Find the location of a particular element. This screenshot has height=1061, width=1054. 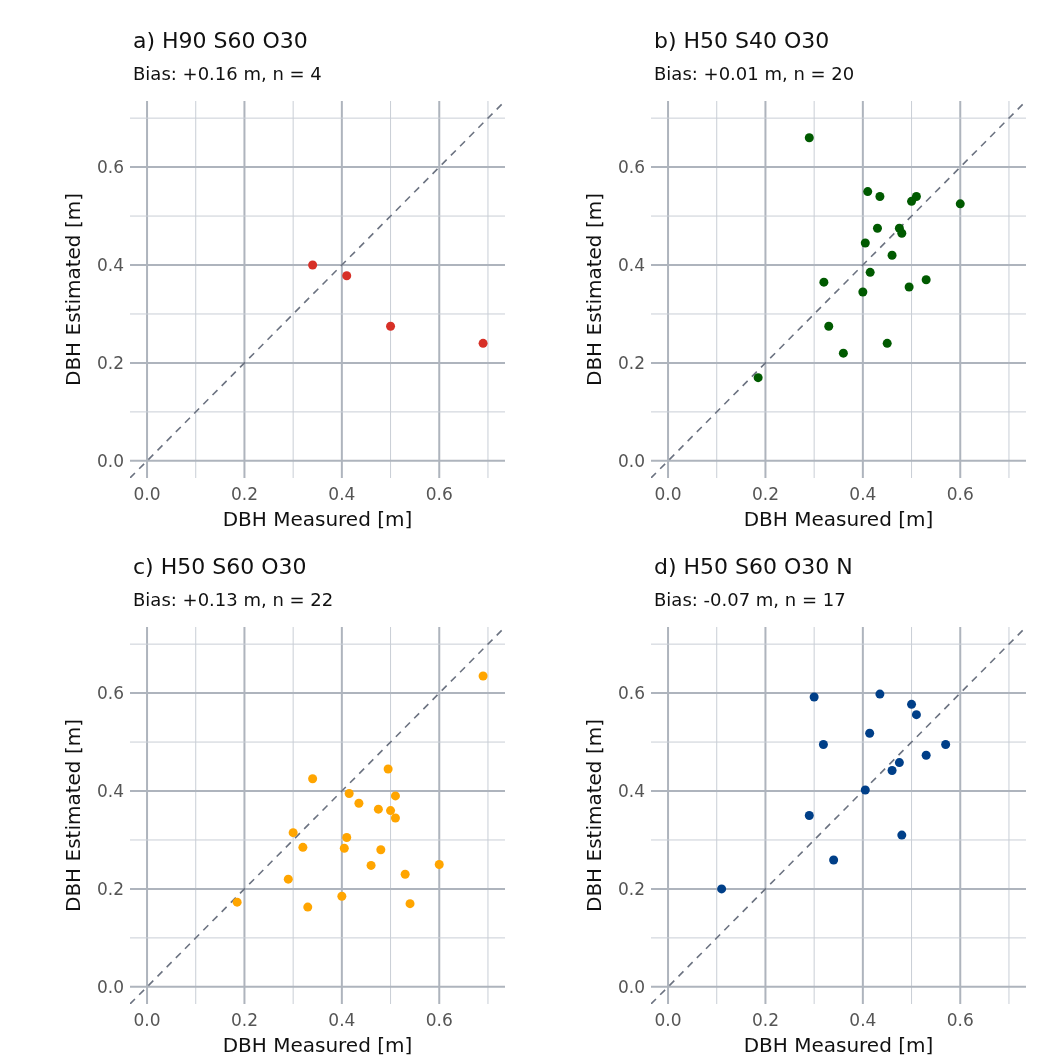

chart-title: d) H50 S60 O30 N is located at coordinates (753, 566).